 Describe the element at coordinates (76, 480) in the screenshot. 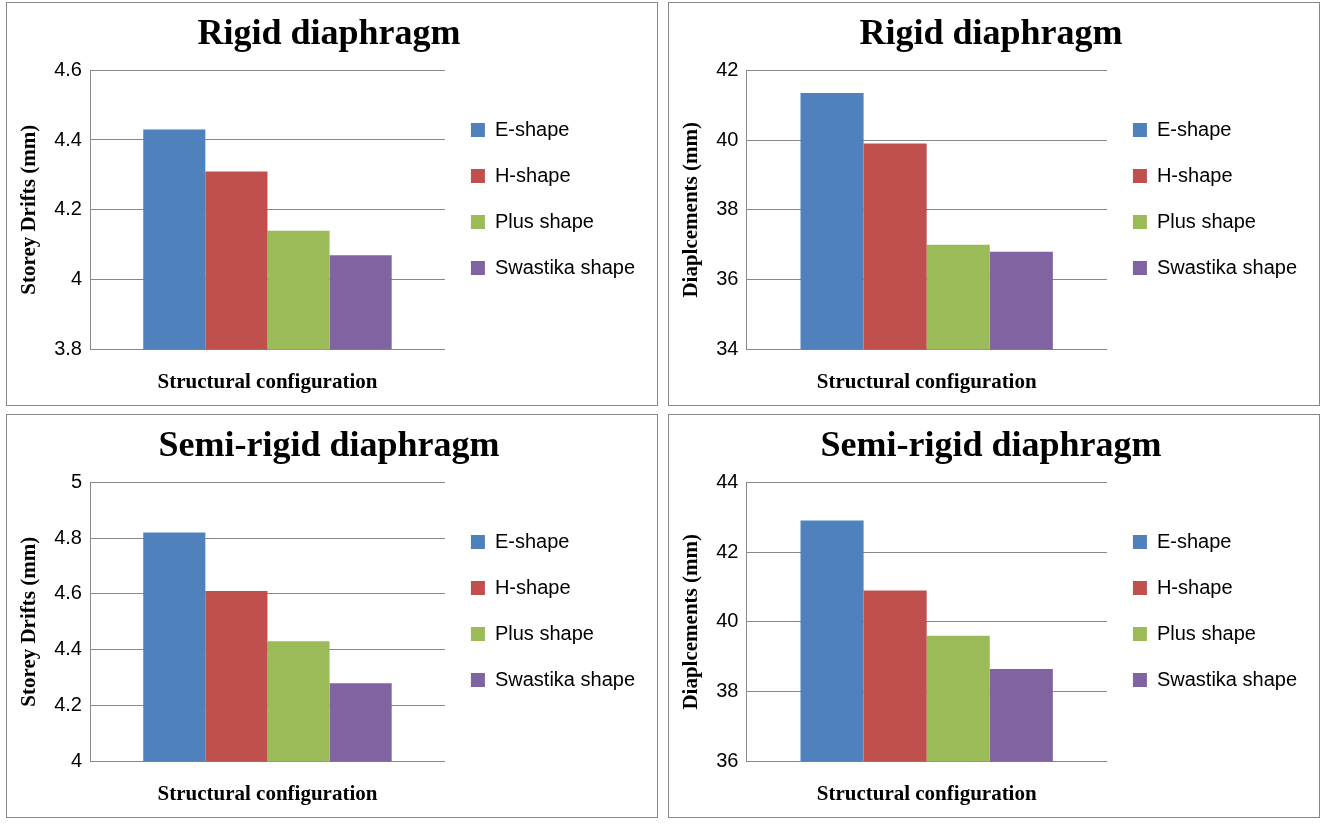

I see `y-tick-label: 5` at that location.